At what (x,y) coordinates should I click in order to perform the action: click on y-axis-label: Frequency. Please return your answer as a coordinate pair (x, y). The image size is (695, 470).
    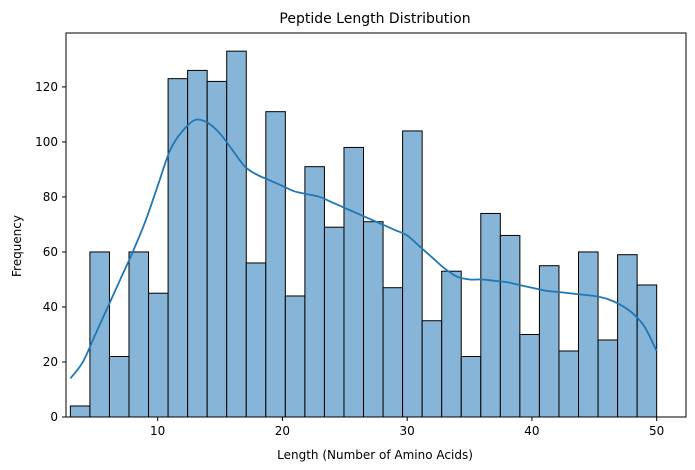
    Looking at the image, I should click on (17, 246).